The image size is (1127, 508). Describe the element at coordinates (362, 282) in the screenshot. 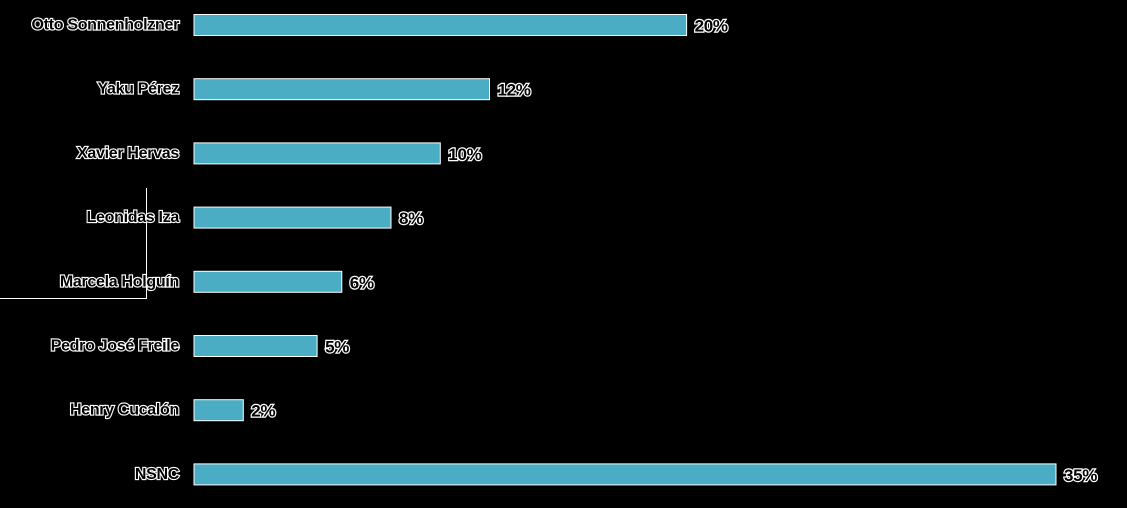

I see `value-label: 6%` at that location.